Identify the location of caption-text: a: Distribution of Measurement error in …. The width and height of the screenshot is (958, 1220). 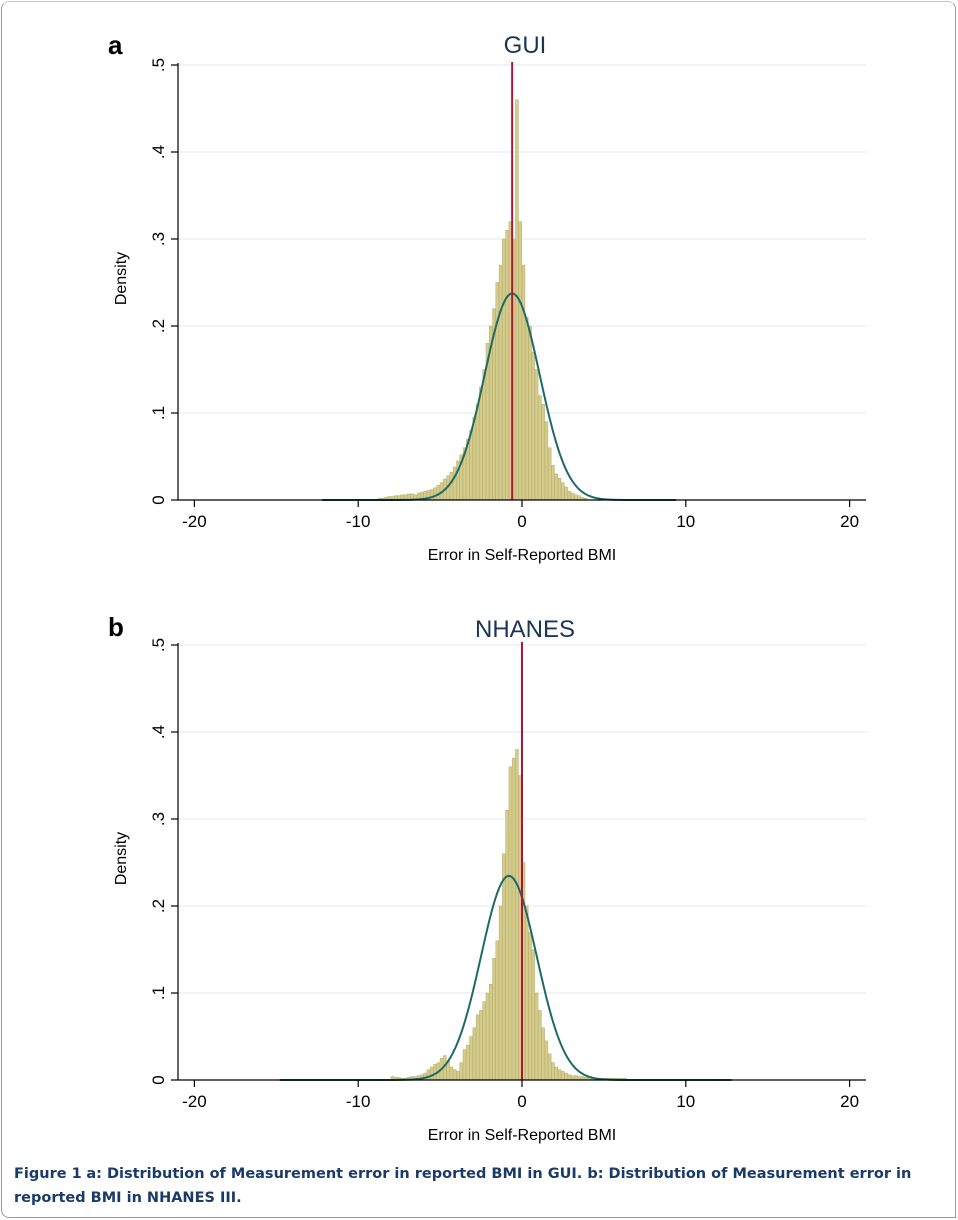
(463, 1186).